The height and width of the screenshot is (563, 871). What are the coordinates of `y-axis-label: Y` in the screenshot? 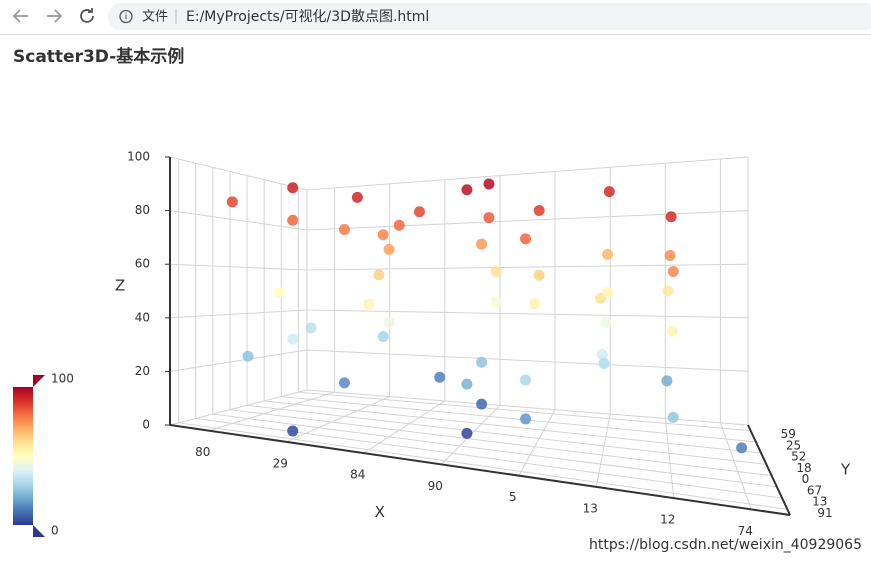 It's located at (845, 470).